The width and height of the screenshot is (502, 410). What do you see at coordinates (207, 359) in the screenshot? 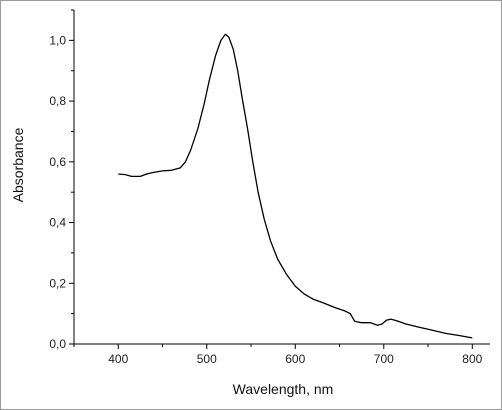
I see `x-tick-label: 500` at bounding box center [207, 359].